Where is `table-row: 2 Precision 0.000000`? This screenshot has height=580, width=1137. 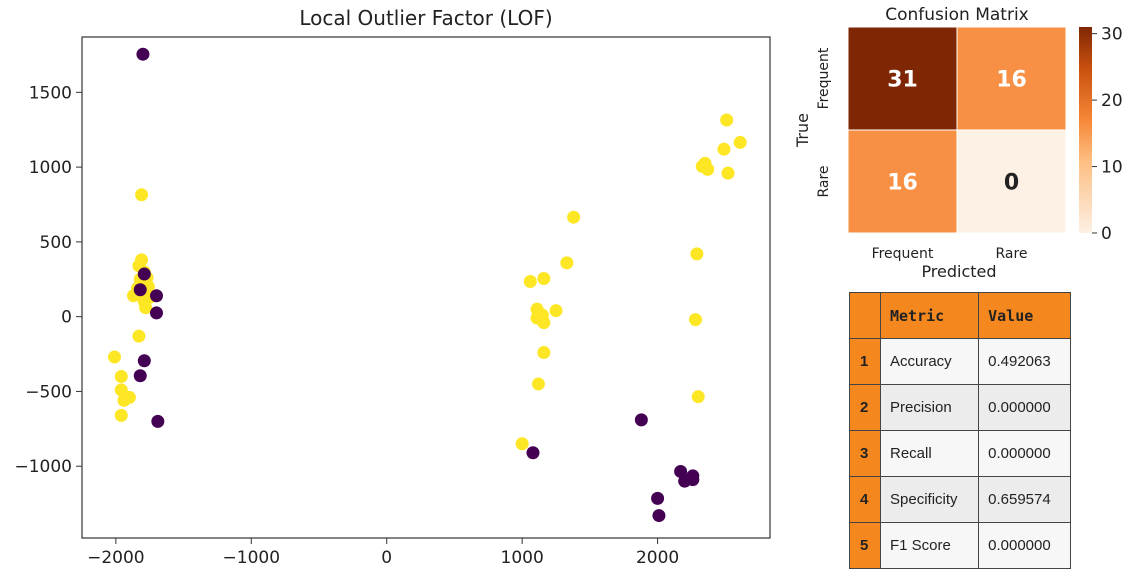 table-row: 2 Precision 0.000000 is located at coordinates (960, 407).